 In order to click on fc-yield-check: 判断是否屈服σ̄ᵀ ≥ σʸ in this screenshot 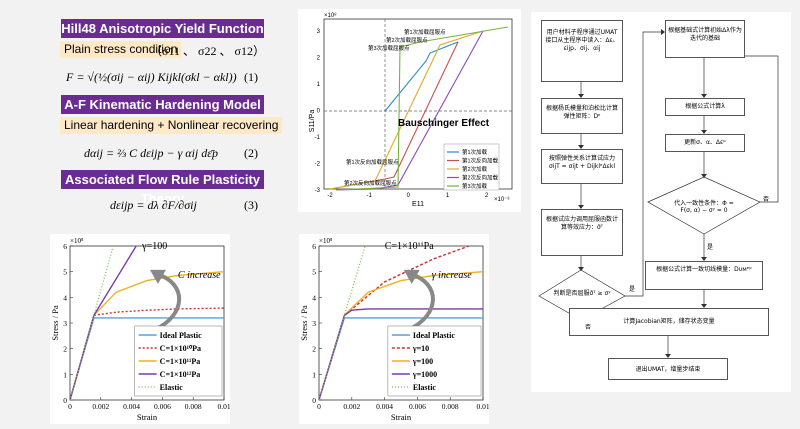, I will do `click(582, 293)`.